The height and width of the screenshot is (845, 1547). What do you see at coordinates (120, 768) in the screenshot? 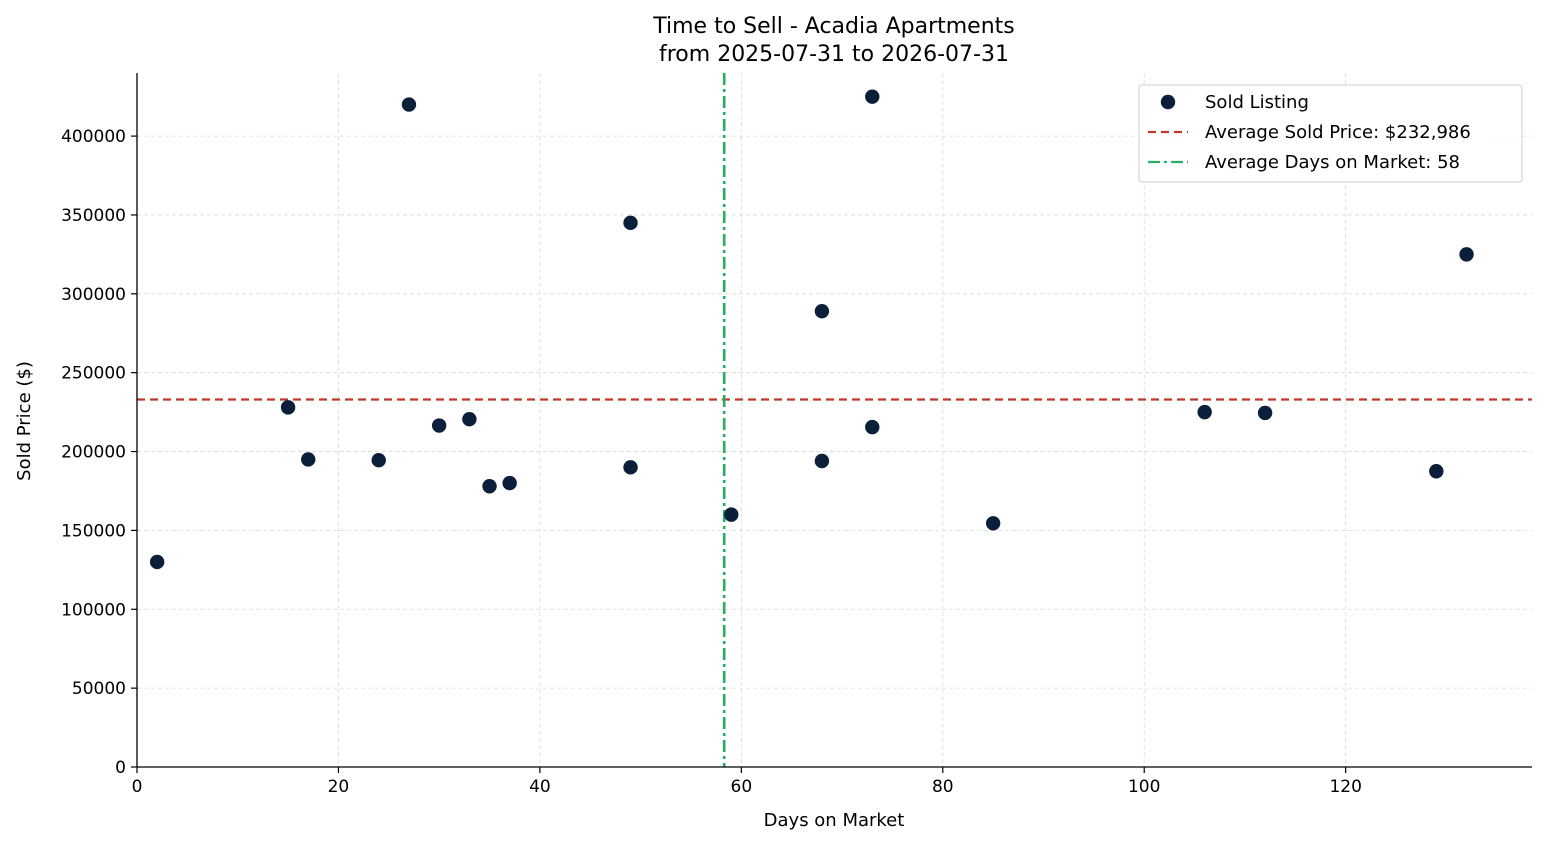
I see `y-tick-label: 0` at bounding box center [120, 768].